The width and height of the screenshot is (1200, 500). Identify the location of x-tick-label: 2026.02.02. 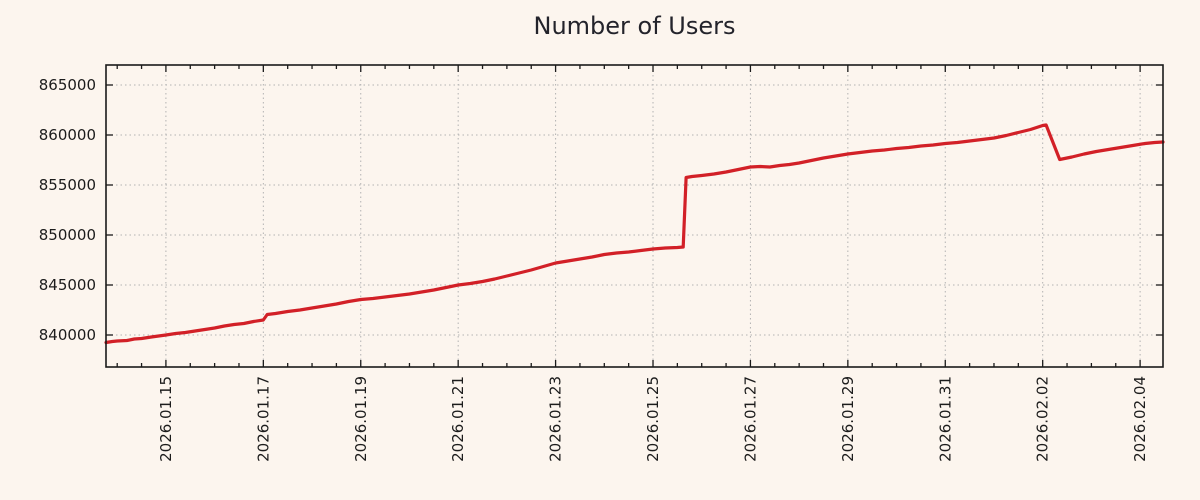
(1043, 419).